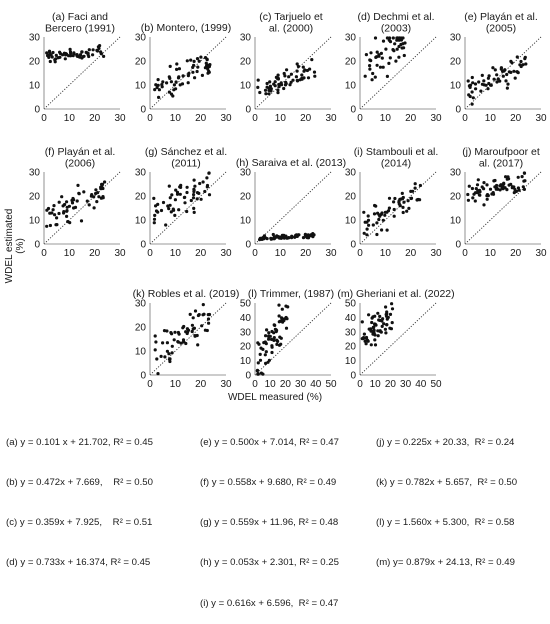 This screenshot has height=624, width=550. I want to click on panel-m-x-tick-label: 0, so click(360, 384).